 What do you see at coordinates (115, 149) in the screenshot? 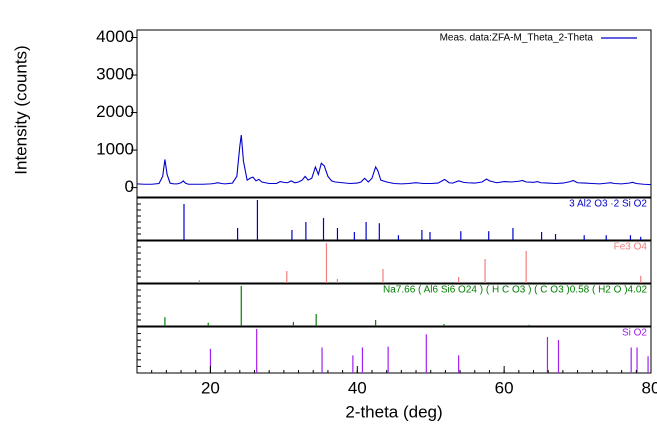
I see `y-tick-label: 1000` at bounding box center [115, 149].